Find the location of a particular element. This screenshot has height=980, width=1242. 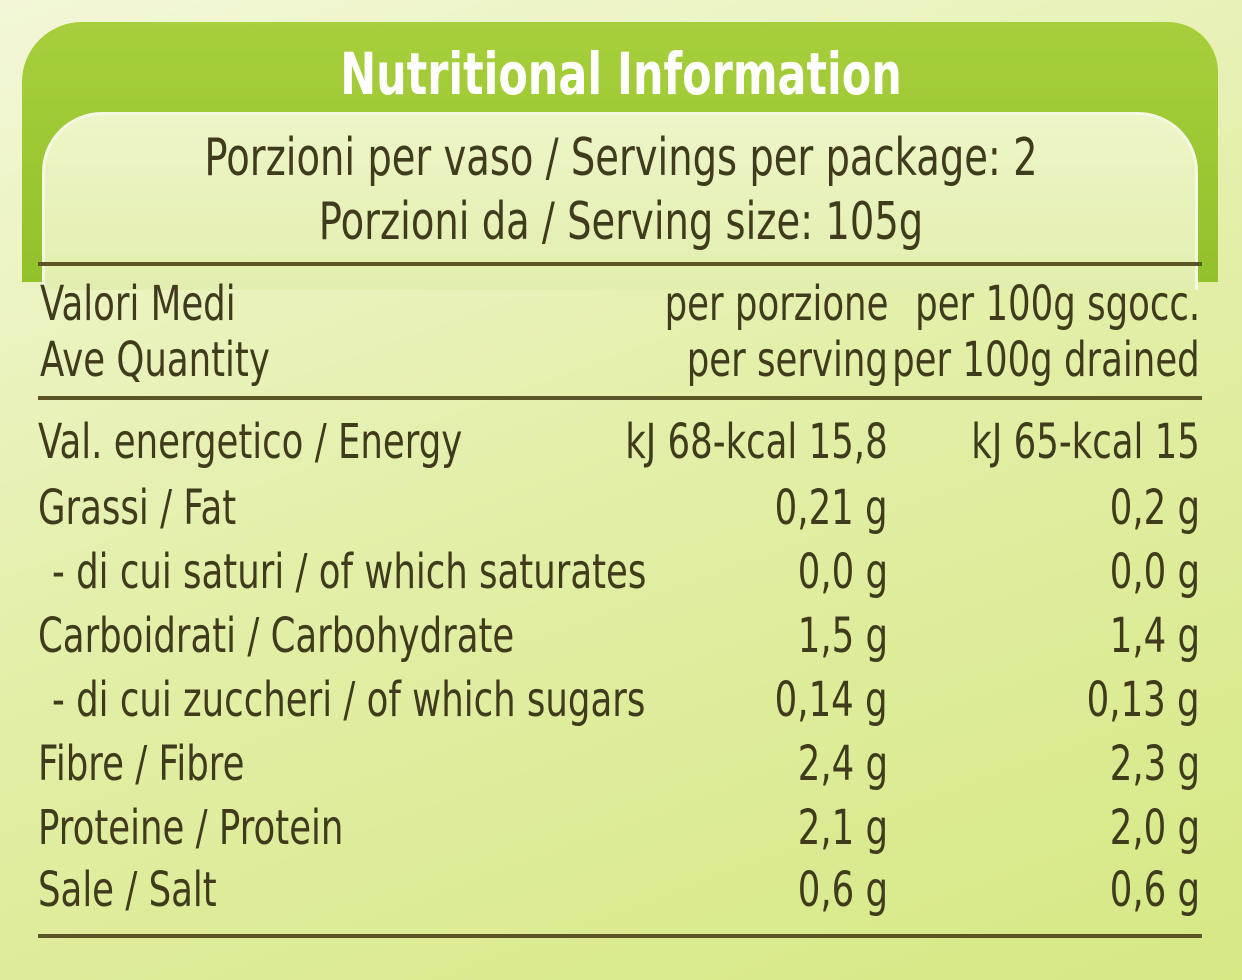

header-label-it: Valori Medi is located at coordinates (138, 304).